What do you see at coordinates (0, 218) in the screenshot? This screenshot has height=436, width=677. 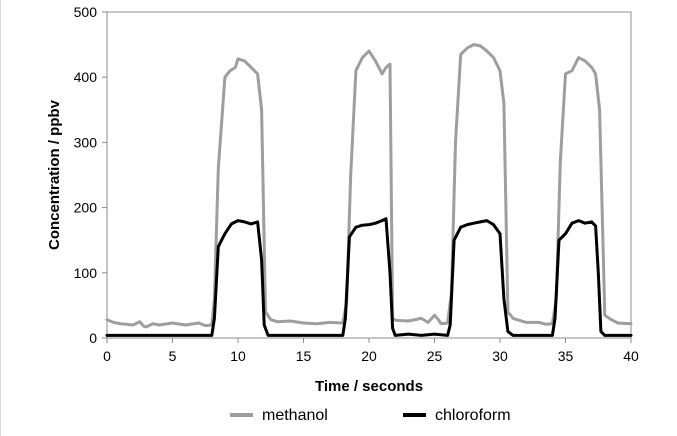 I see `left-border` at bounding box center [0, 218].